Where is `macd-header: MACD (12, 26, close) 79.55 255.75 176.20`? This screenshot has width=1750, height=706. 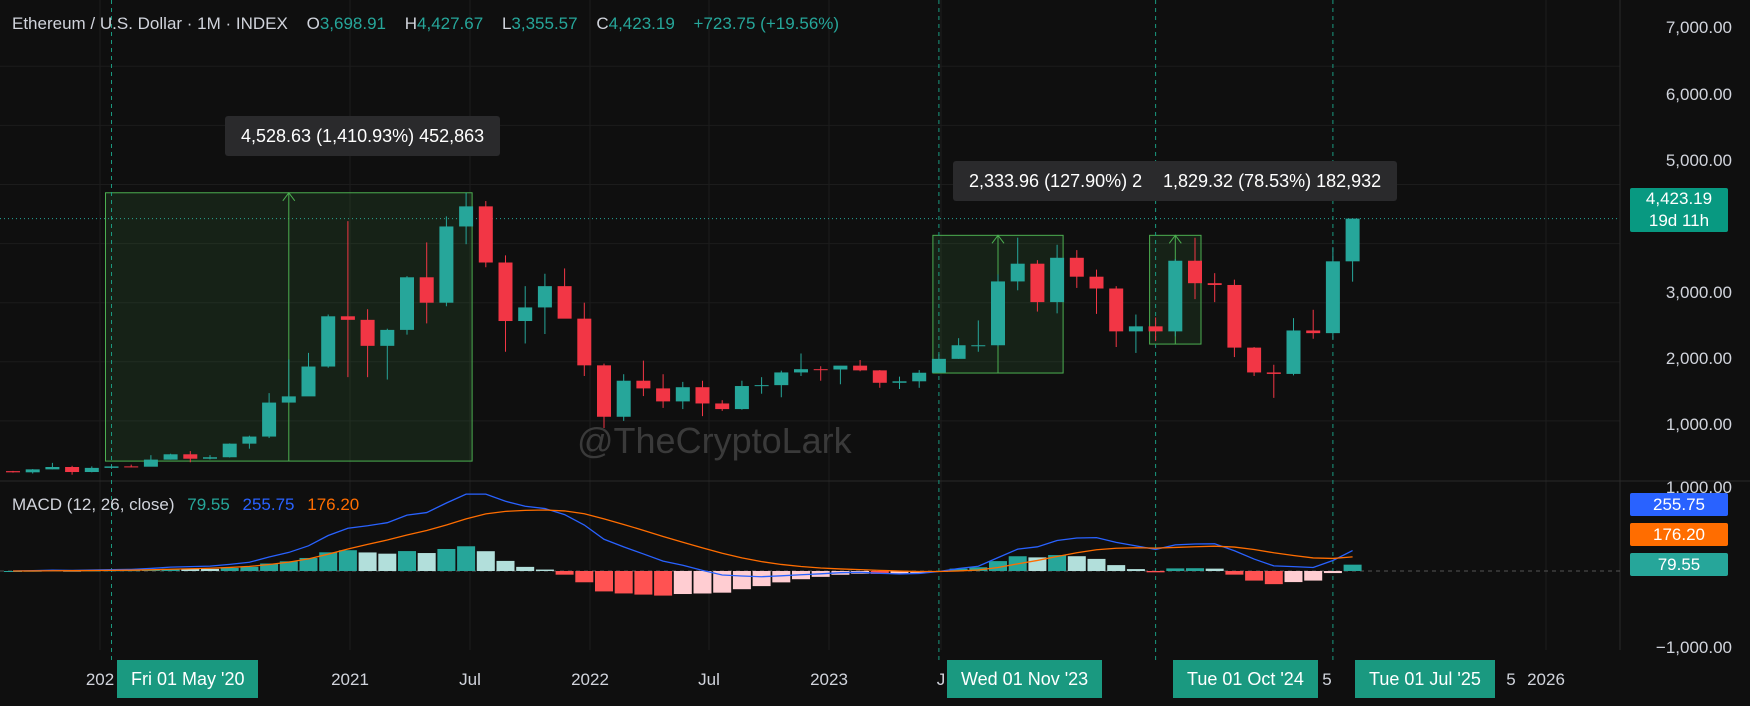 macd-header: MACD (12, 26, close) 79.55 255.75 176.20 is located at coordinates (185, 505).